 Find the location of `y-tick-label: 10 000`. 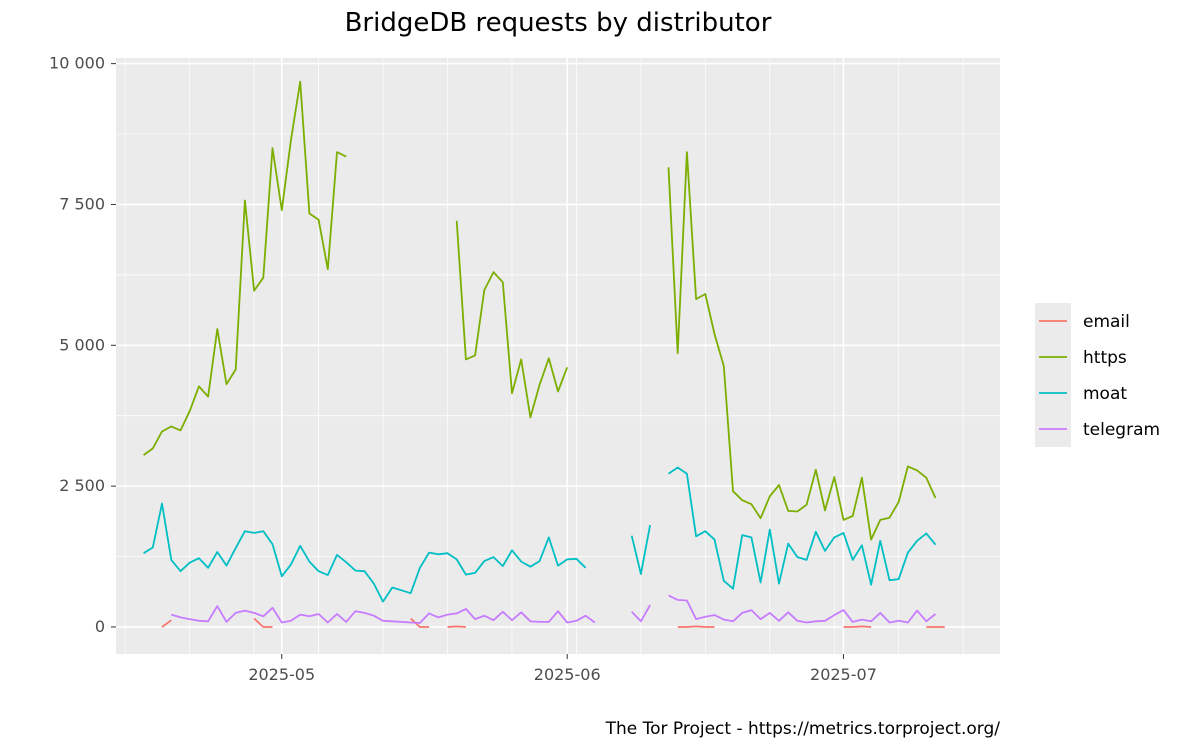

y-tick-label: 10 000 is located at coordinates (77, 63).